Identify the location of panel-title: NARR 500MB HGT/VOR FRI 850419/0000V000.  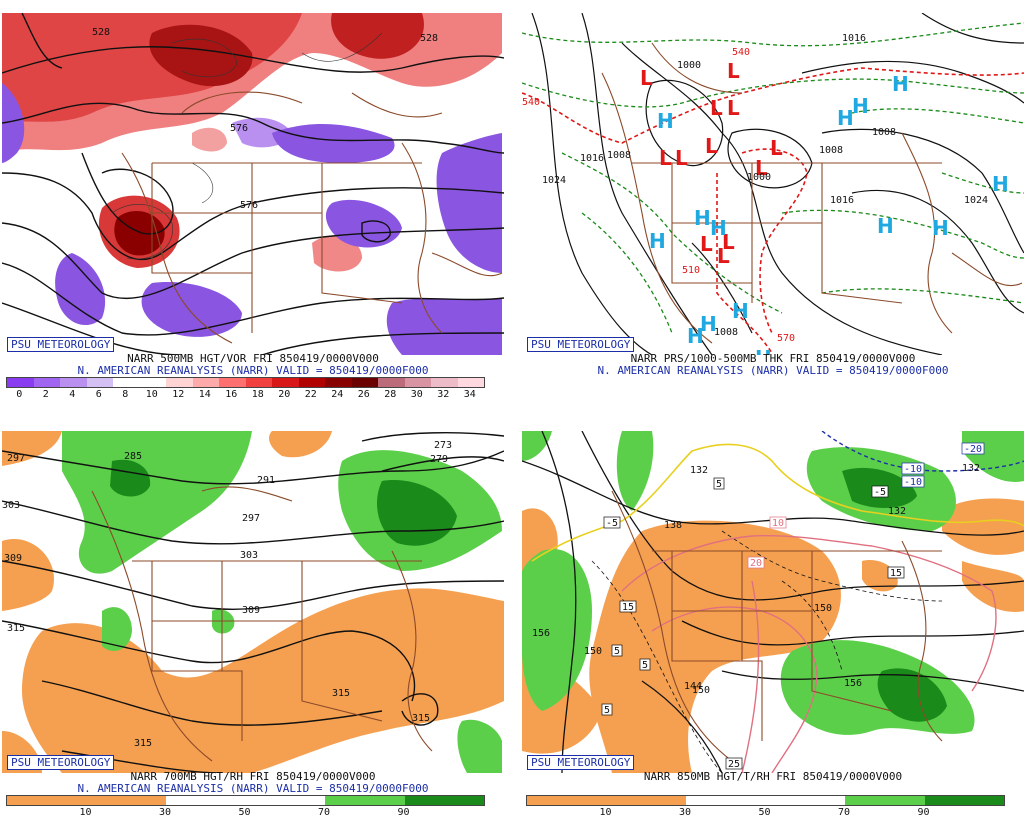
(253, 358).